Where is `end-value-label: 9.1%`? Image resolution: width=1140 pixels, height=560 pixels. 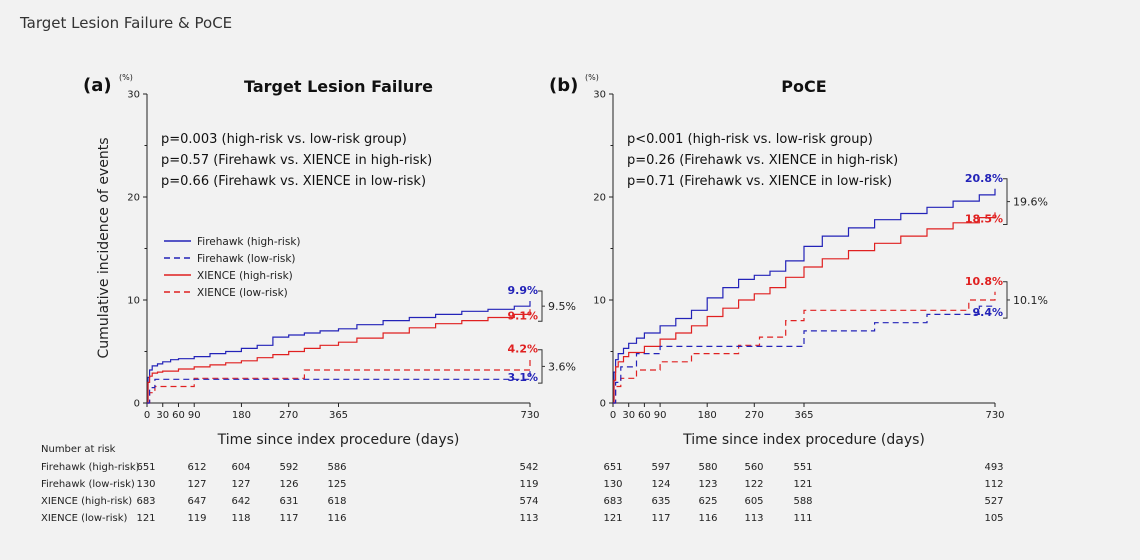 end-value-label: 9.1% is located at coordinates (522, 315).